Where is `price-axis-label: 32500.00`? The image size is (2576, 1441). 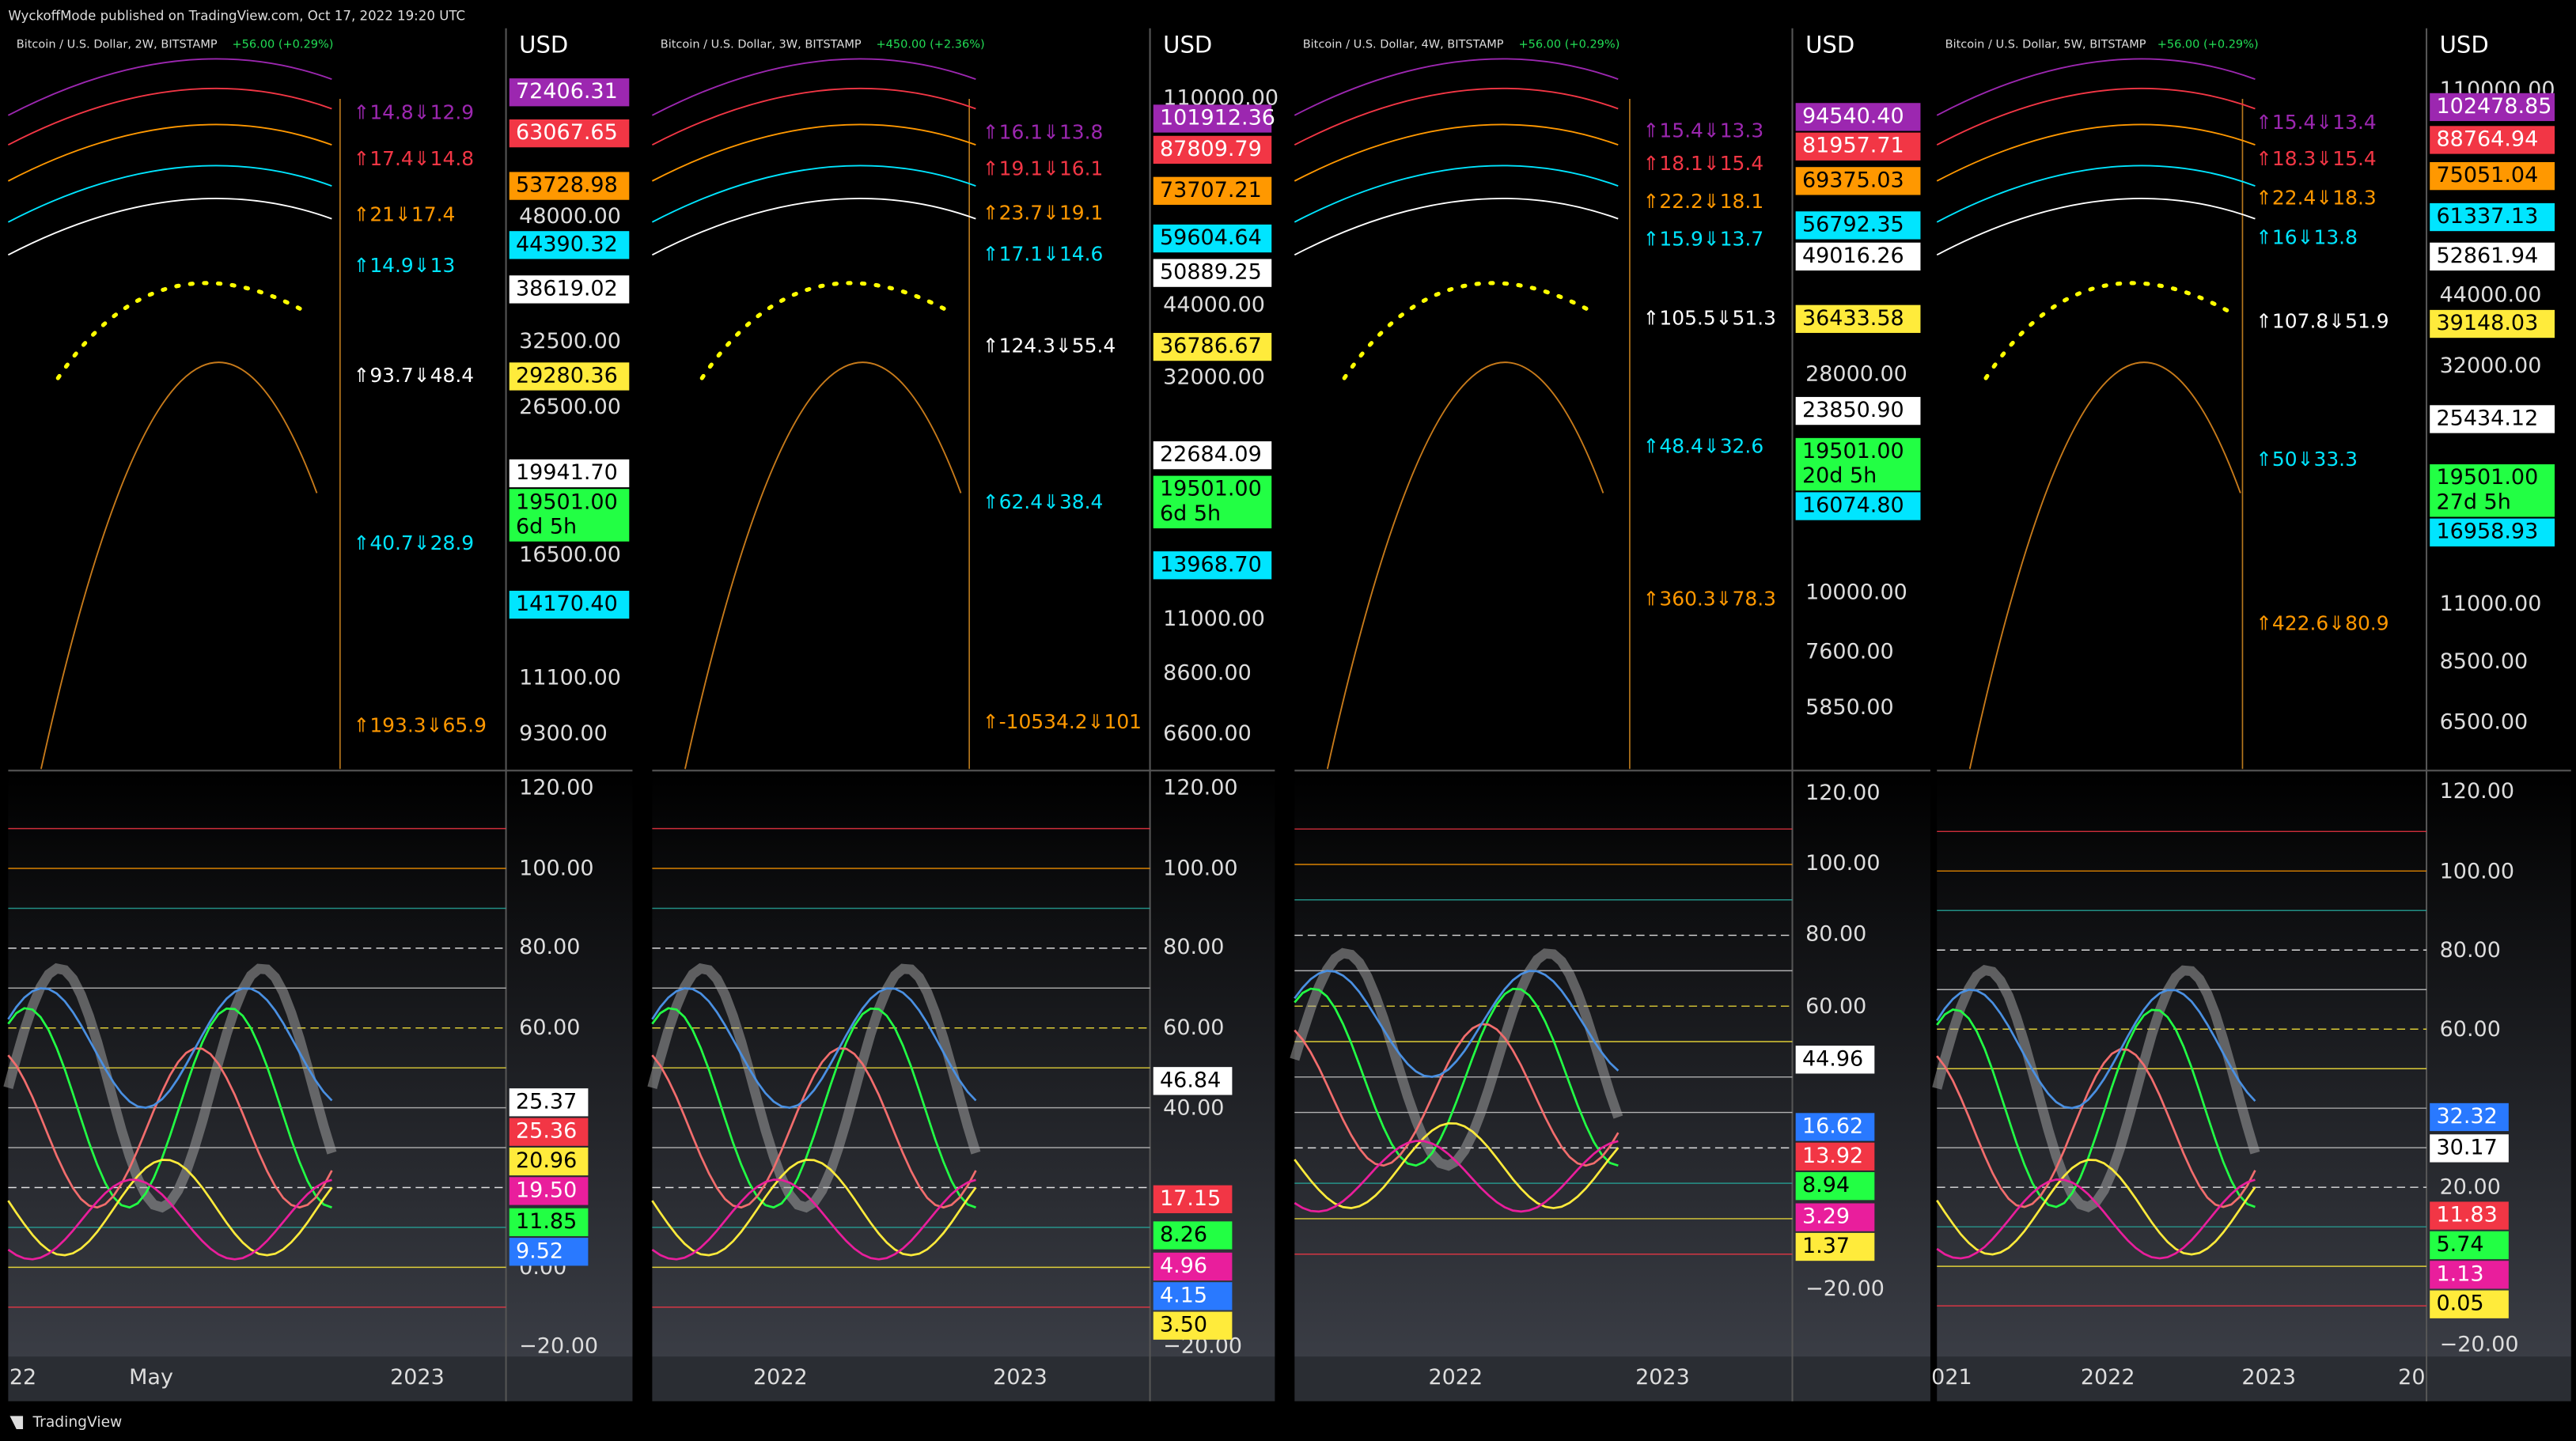
price-axis-label: 32500.00 is located at coordinates (570, 341).